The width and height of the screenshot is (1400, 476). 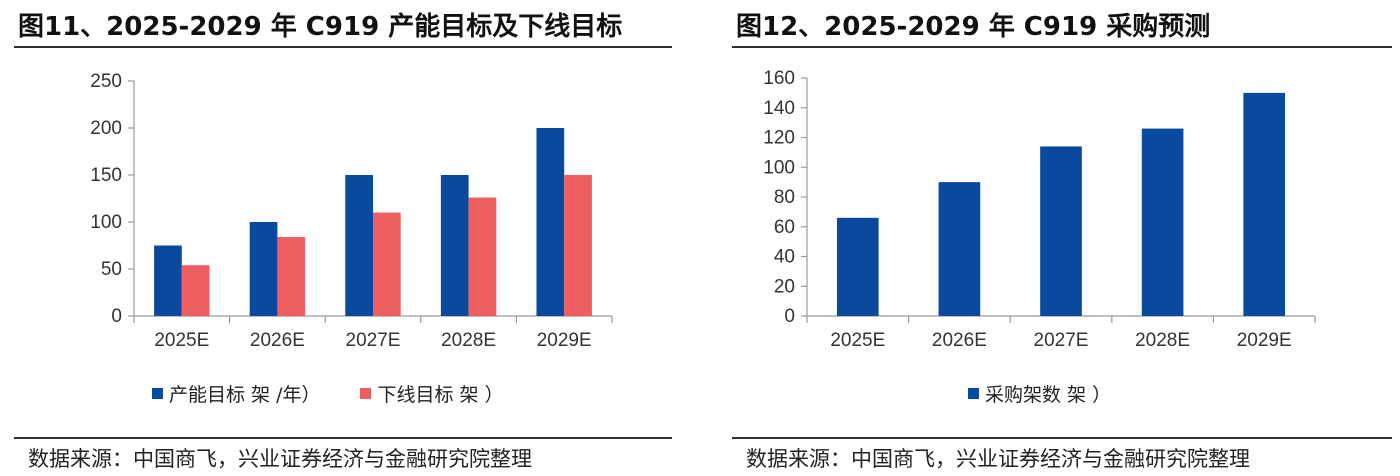 I want to click on bar-rollout-2027E, so click(x=387, y=264).